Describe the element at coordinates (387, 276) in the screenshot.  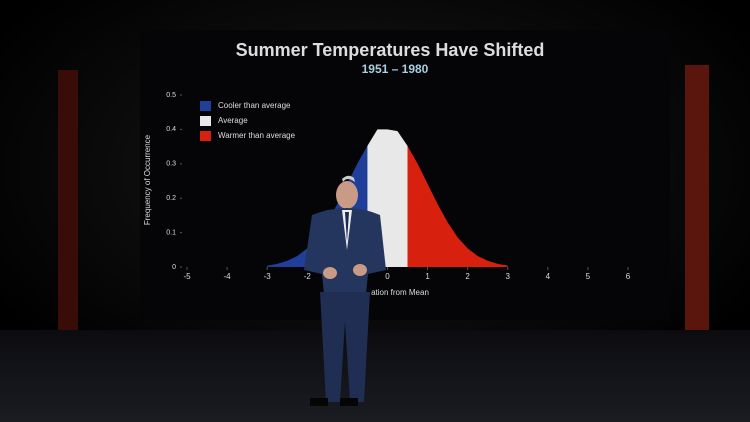
I see `x-tick-label: 0` at that location.